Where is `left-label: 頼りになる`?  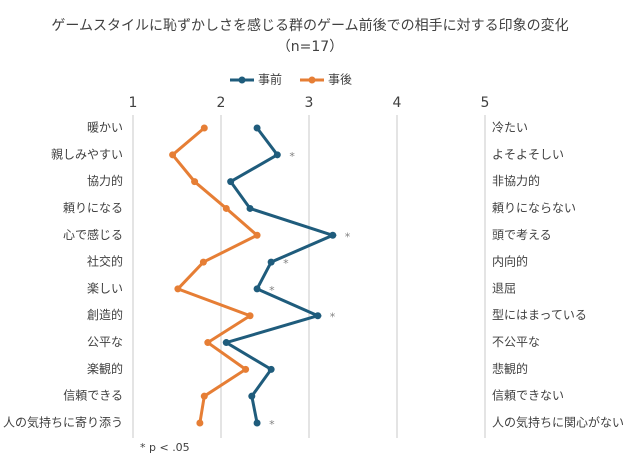
left-label: 頼りになる is located at coordinates (93, 208).